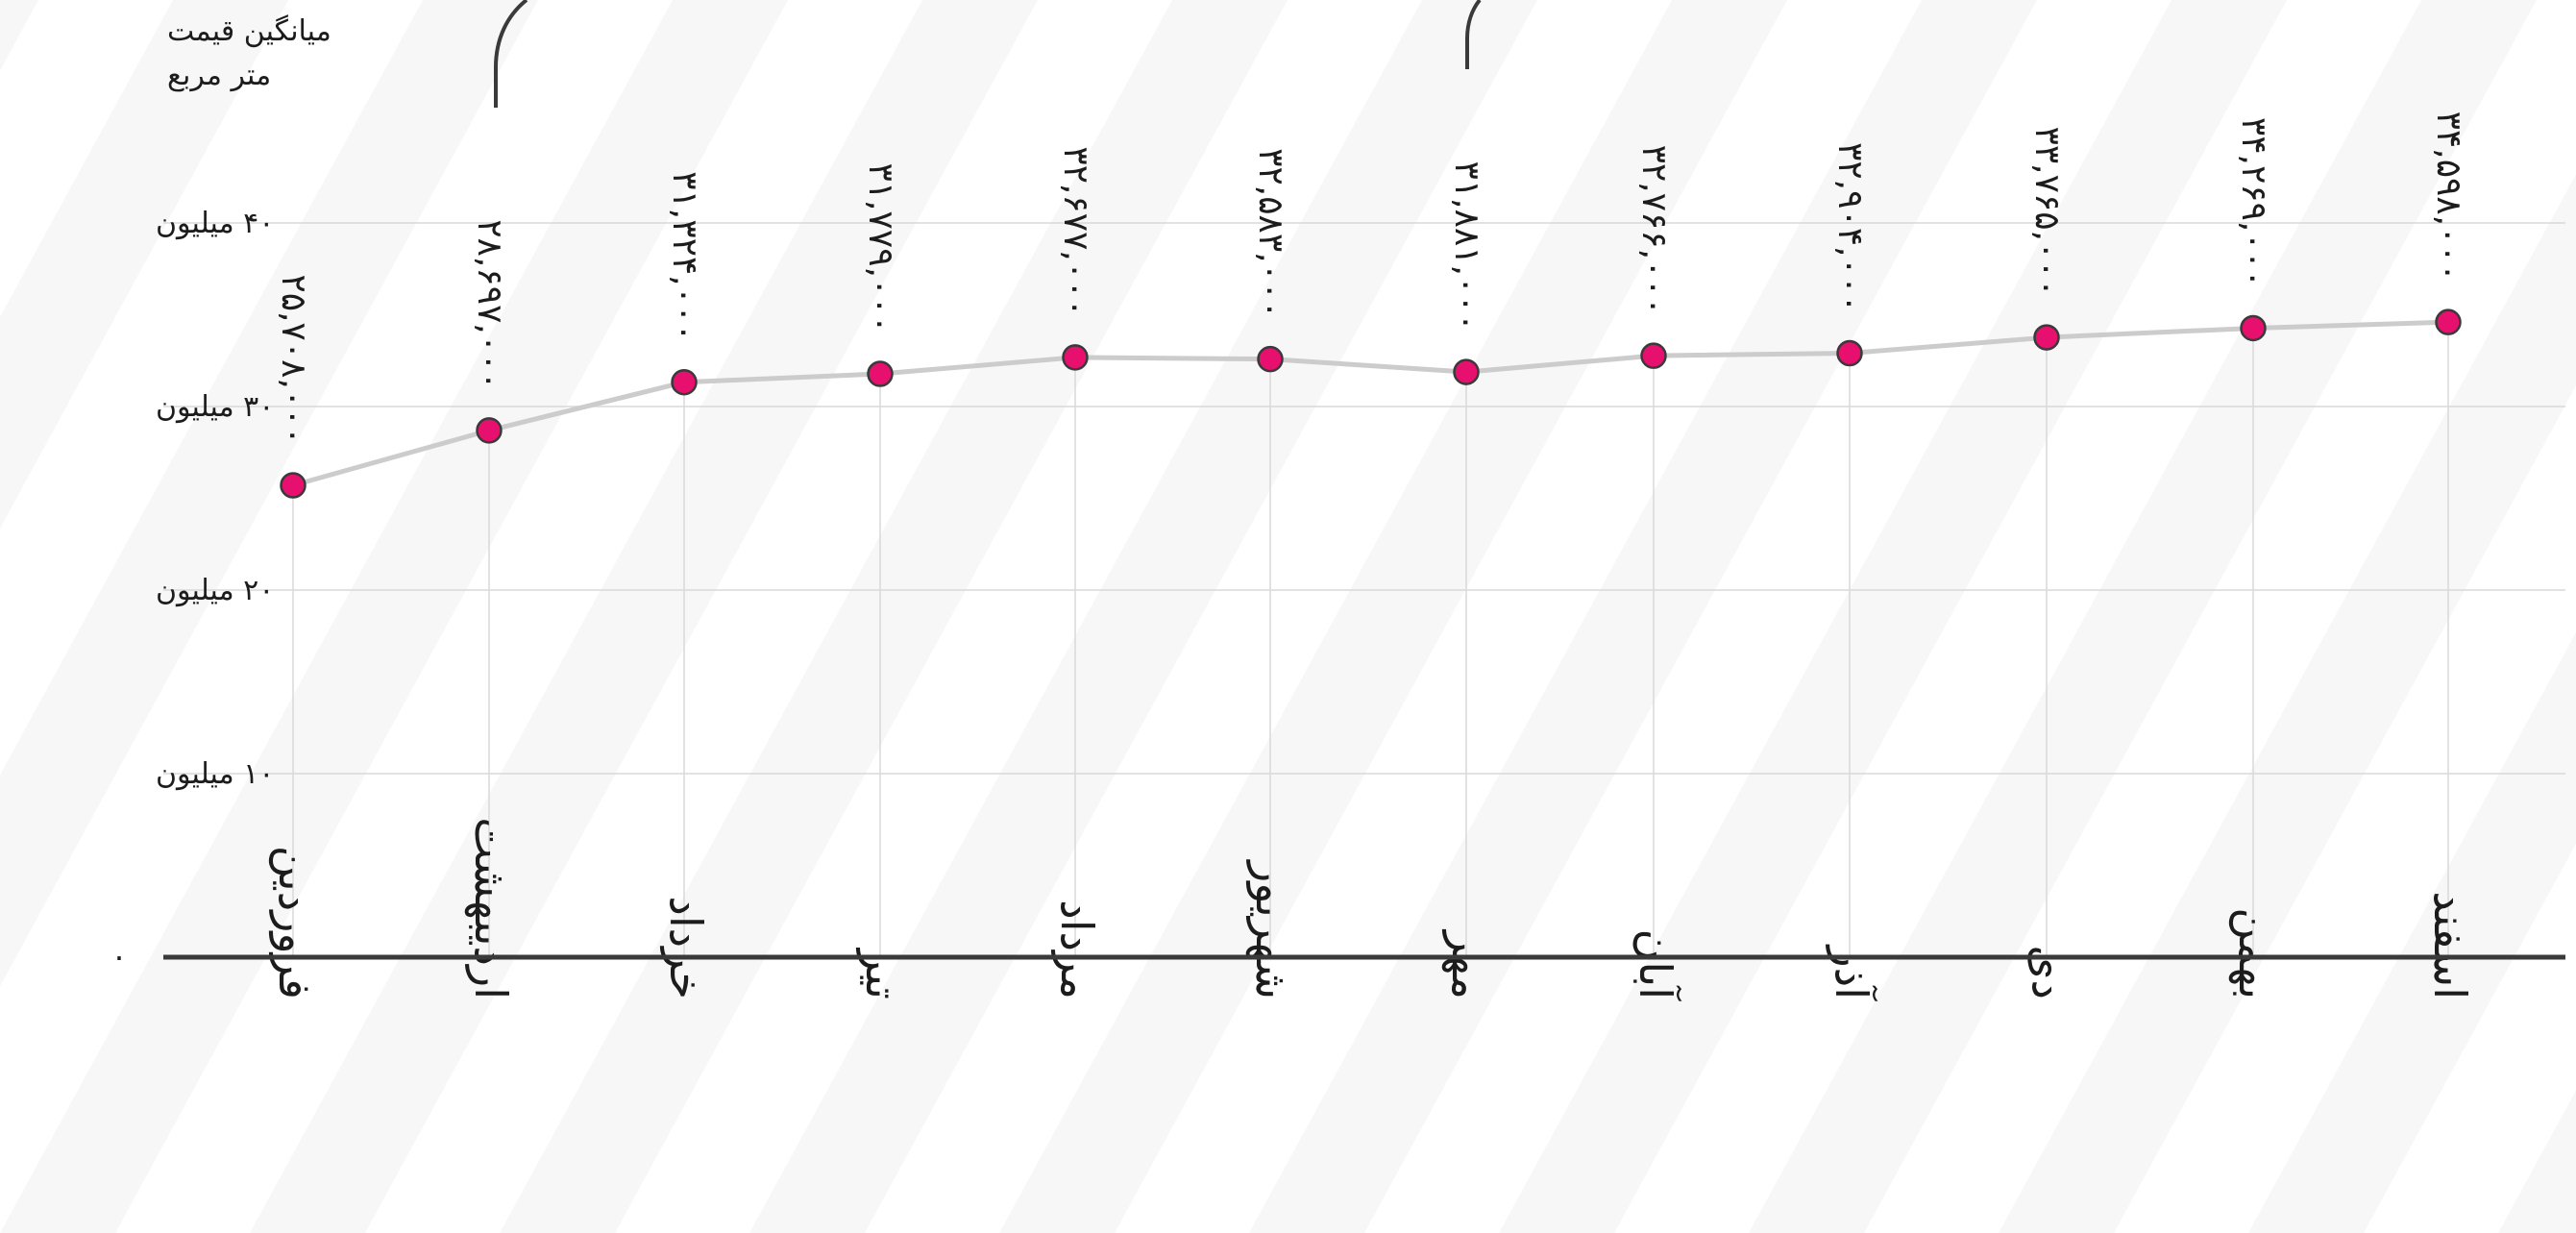 The image size is (2576, 1233). I want to click on x-tick-label: دی, so click(2048, 973).